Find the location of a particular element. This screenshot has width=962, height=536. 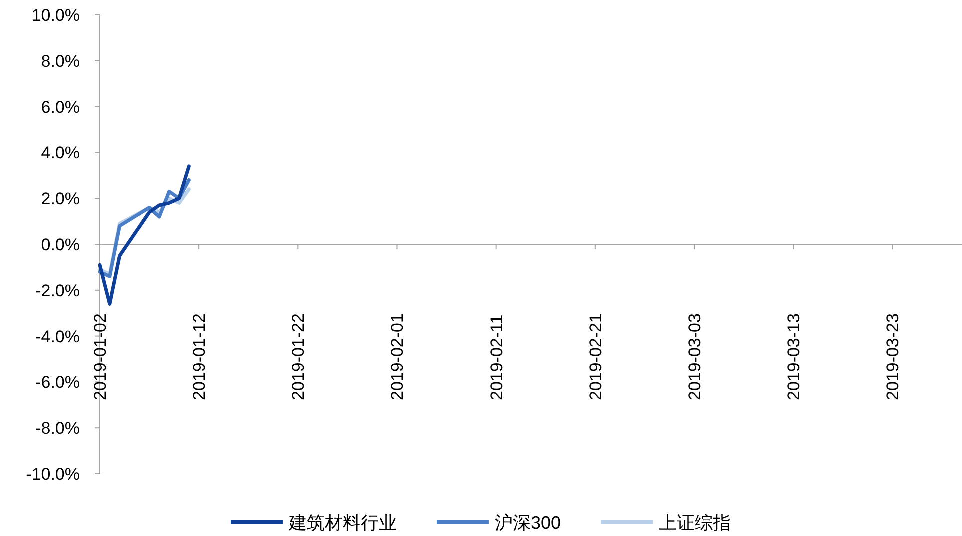

x-tick-label: 2019-01-12 is located at coordinates (200, 357).